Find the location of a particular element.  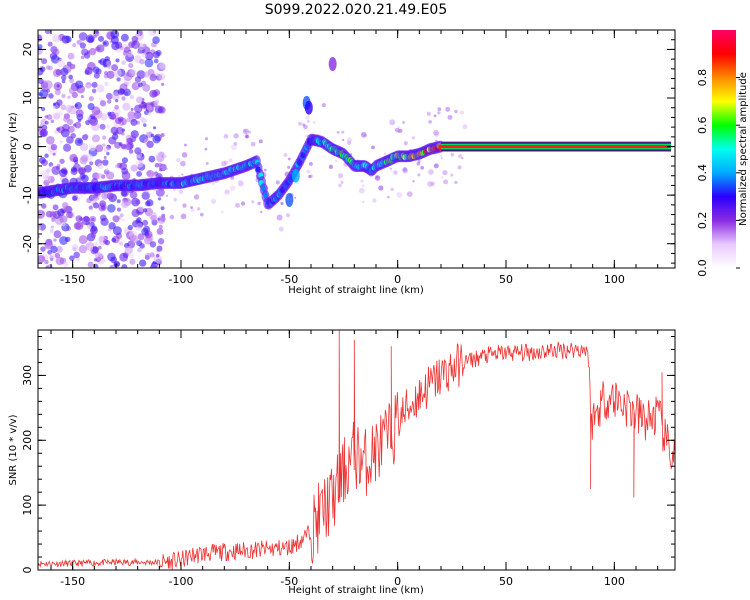

y-tick-label: 0 is located at coordinates (27, 146).